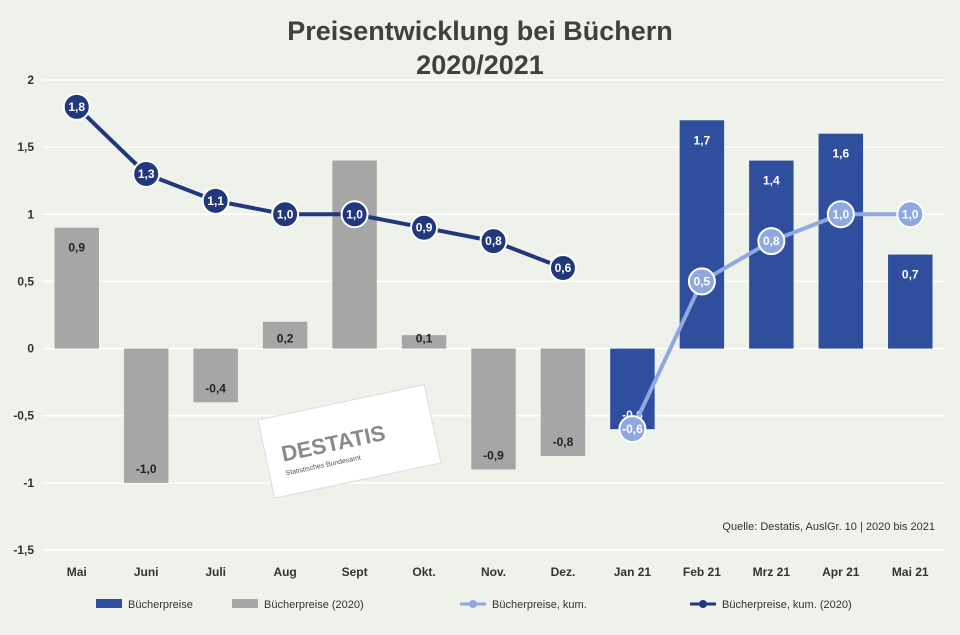 This screenshot has width=960, height=635. Describe the element at coordinates (30, 80) in the screenshot. I see `y-tick-label: 2` at that location.